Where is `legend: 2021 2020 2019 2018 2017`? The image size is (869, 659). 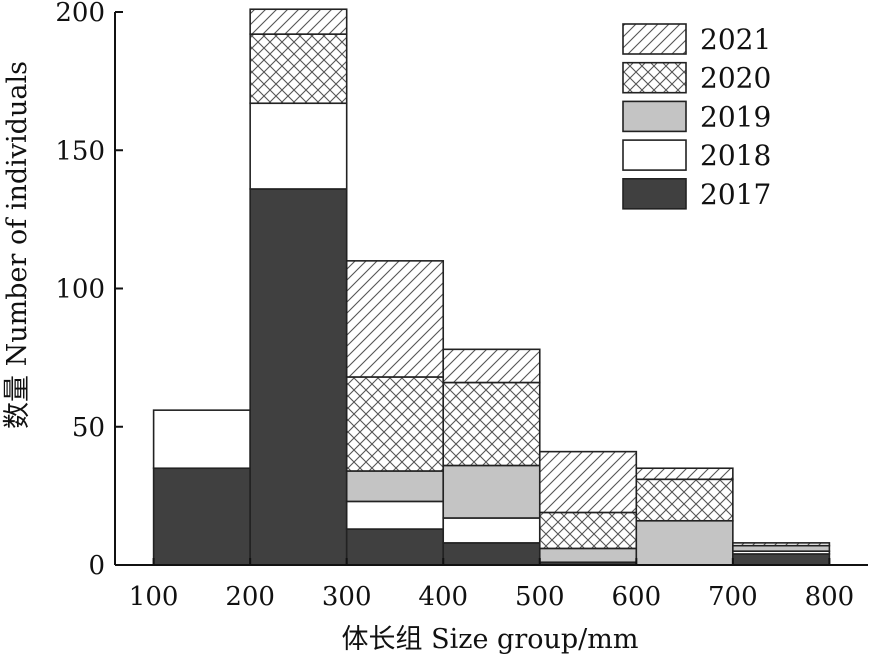
legend: 2021 2020 2019 2018 2017 is located at coordinates (696, 117).